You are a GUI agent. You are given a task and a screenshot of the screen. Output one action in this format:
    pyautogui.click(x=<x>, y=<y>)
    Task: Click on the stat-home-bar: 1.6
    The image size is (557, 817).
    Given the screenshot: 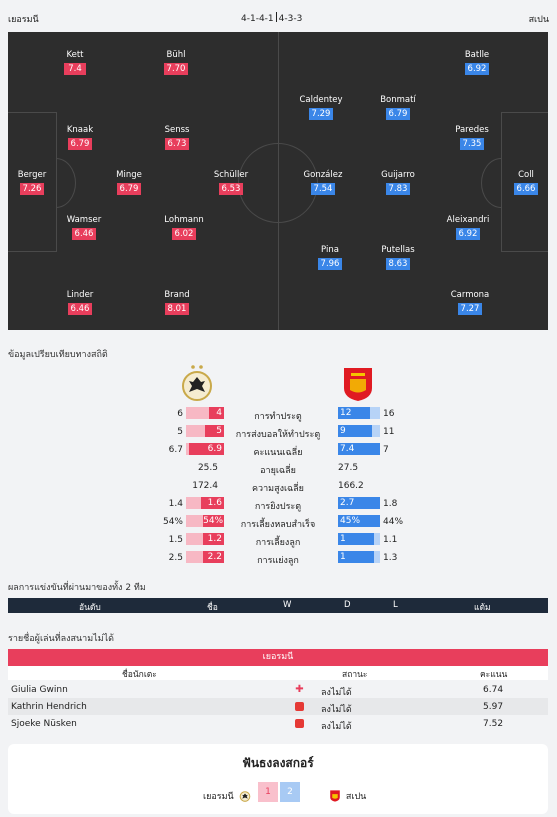 What is the action you would take?
    pyautogui.click(x=205, y=503)
    